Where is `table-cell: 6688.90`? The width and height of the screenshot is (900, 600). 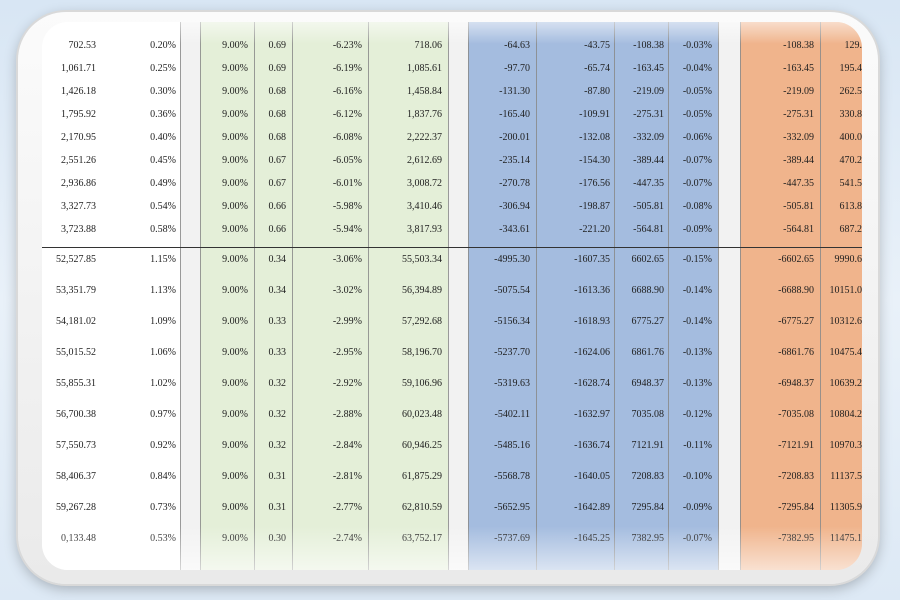 table-cell: 6688.90 is located at coordinates (648, 290).